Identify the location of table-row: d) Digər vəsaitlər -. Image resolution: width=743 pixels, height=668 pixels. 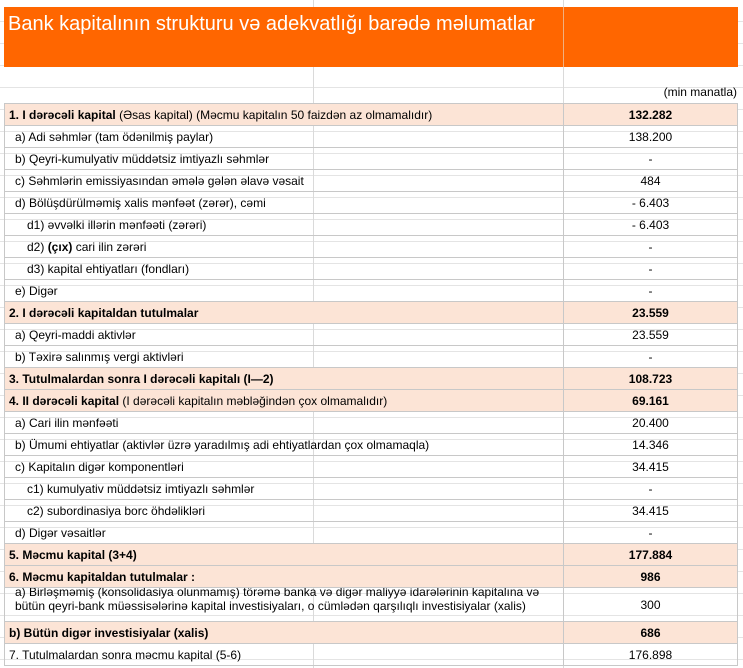
(371, 532).